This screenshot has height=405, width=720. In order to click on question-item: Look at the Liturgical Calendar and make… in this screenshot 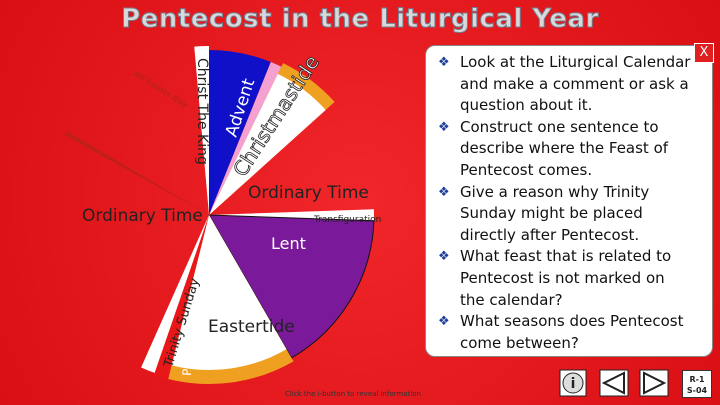, I will do `click(568, 84)`.